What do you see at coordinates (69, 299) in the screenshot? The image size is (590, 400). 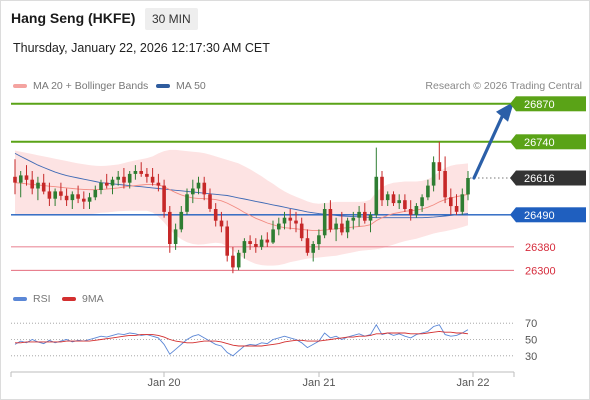 I see `rsi-ma-swatch-icon` at bounding box center [69, 299].